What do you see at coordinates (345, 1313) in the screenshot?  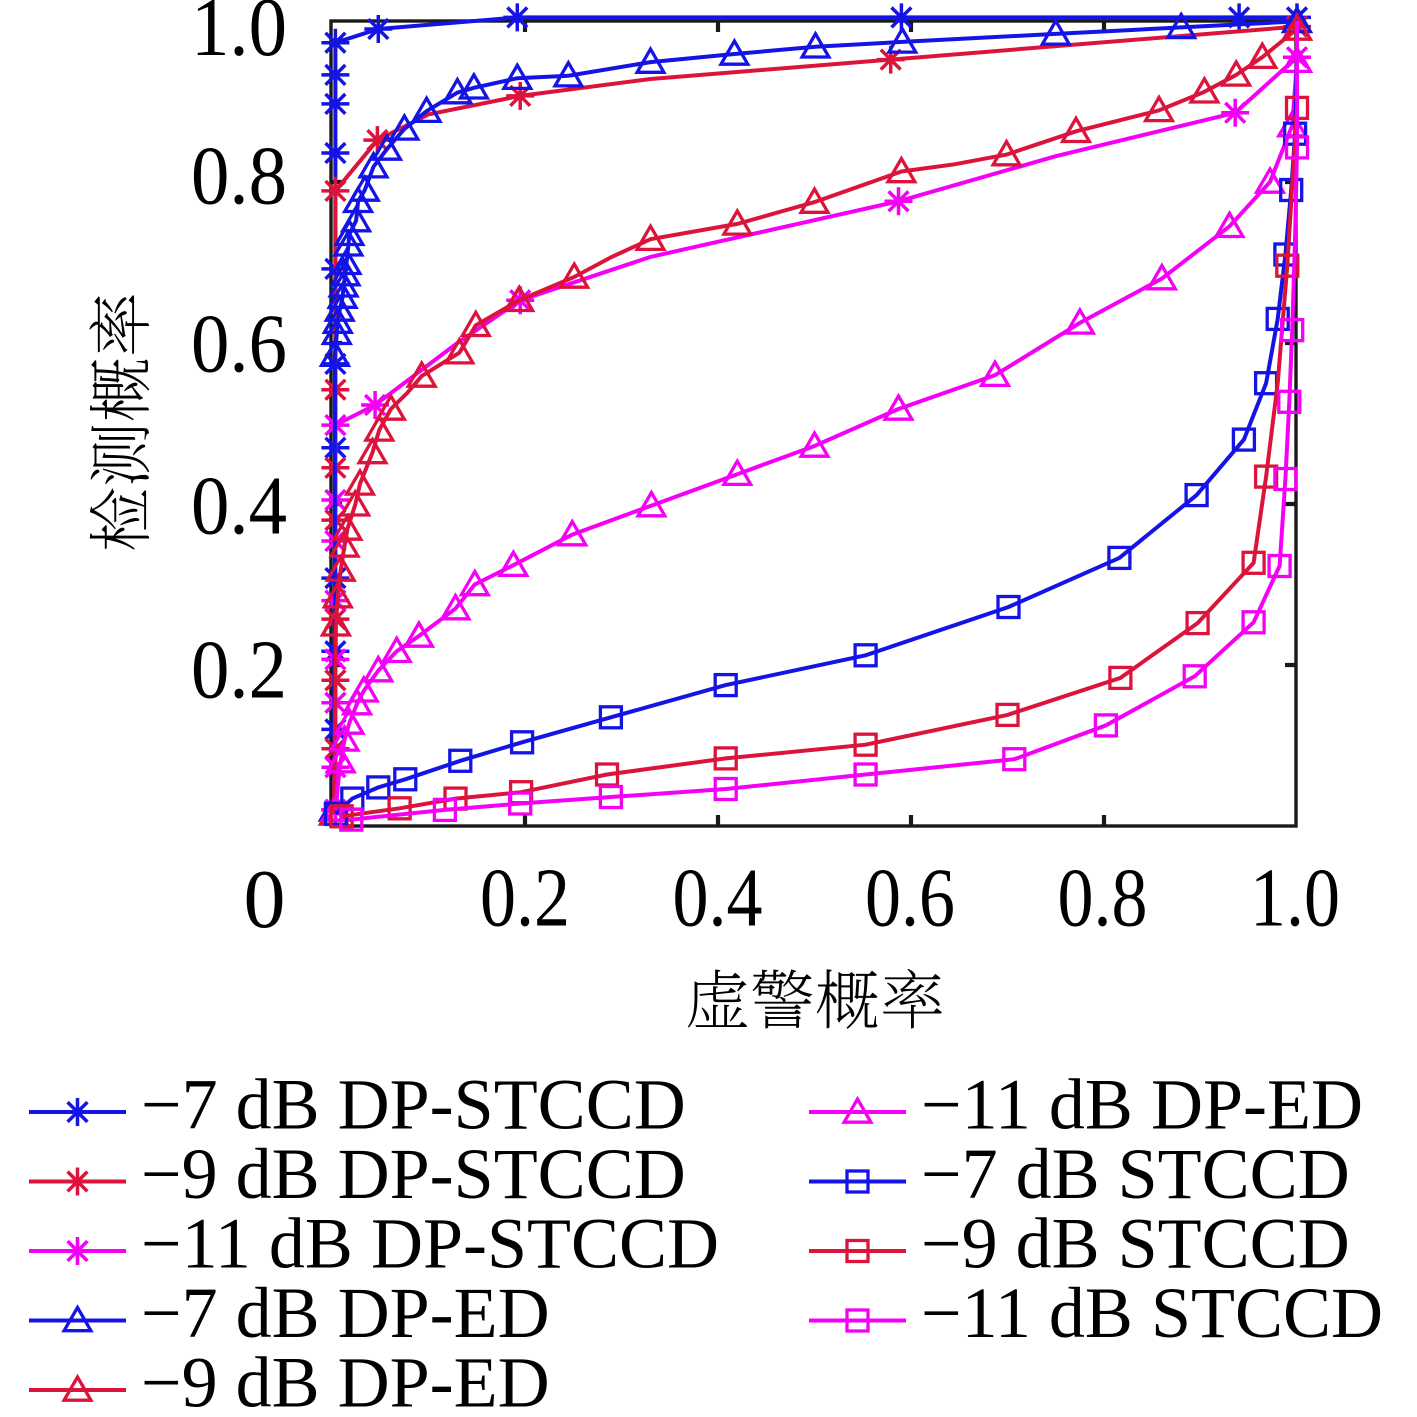 I see `svg-text: −7 dB DP-ED` at bounding box center [345, 1313].